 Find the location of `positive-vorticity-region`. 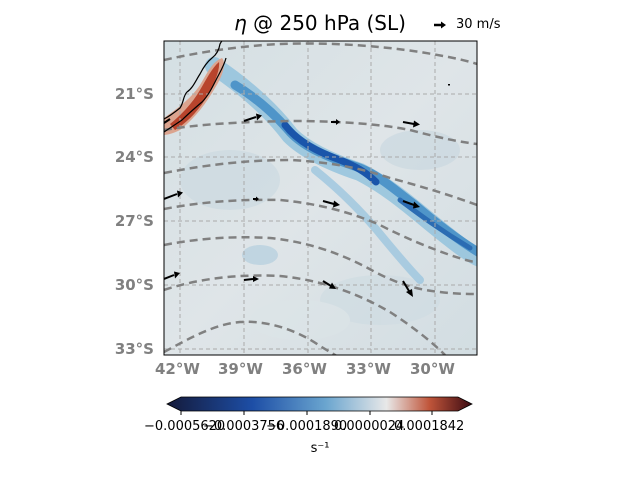

positive-vorticity-region is located at coordinates (194, 96).